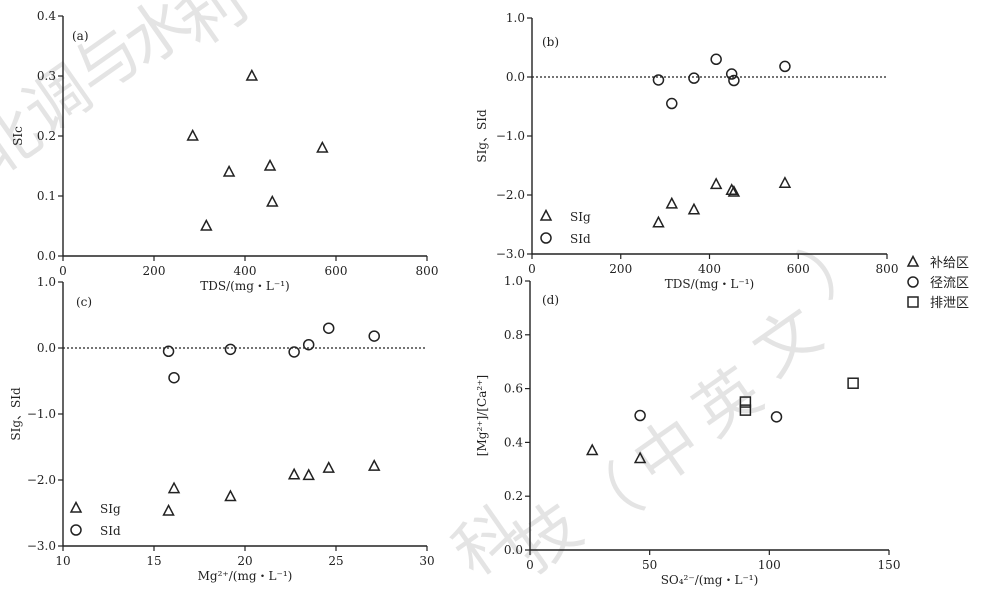  I want to click on x-tick-label: 20, so click(244, 561).